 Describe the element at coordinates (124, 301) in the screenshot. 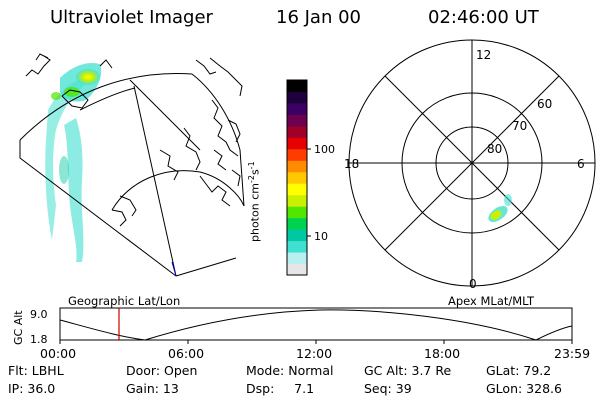

I see `geo-panel-caption: Geographic Lat/Lon` at that location.